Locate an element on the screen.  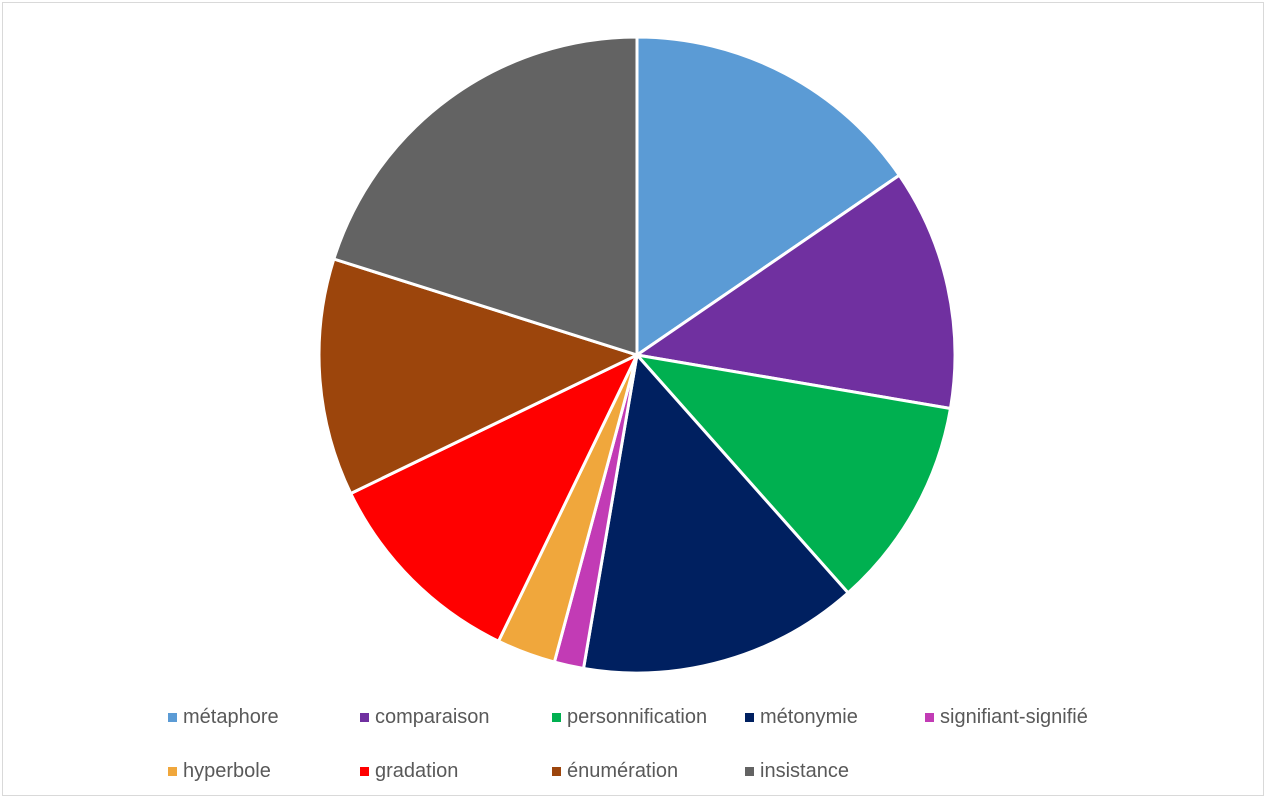
legend-item-personnification: personnification is located at coordinates (629, 717).